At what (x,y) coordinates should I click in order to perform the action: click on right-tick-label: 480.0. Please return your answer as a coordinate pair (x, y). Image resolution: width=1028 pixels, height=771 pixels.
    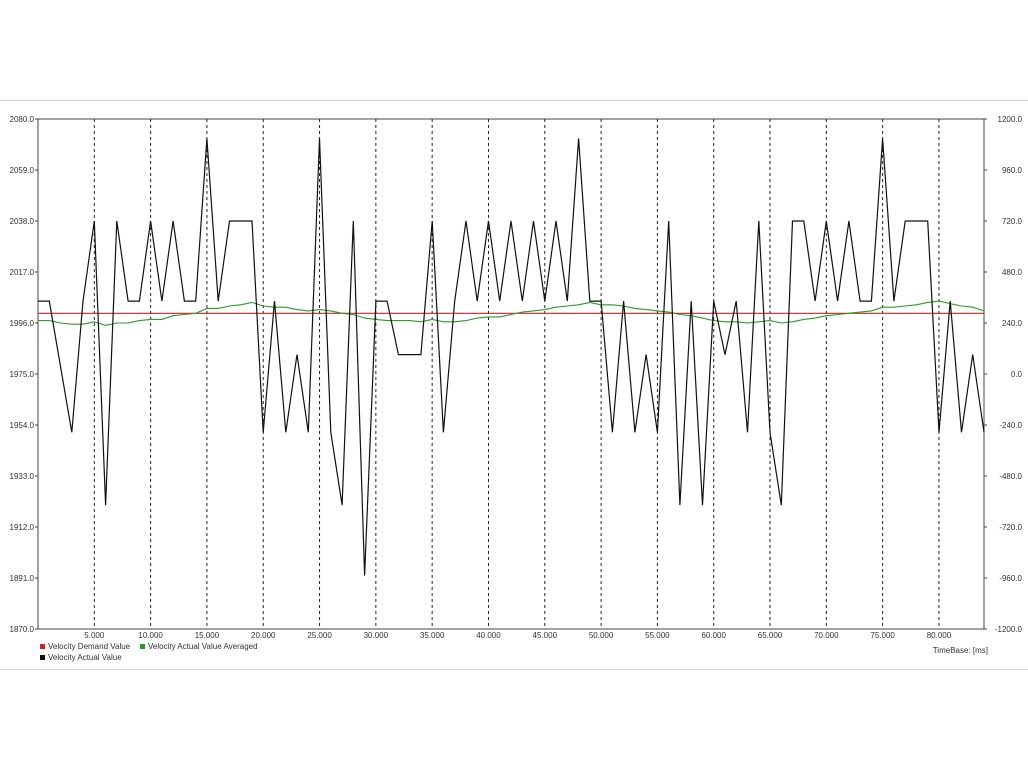
    Looking at the image, I should click on (1012, 272).